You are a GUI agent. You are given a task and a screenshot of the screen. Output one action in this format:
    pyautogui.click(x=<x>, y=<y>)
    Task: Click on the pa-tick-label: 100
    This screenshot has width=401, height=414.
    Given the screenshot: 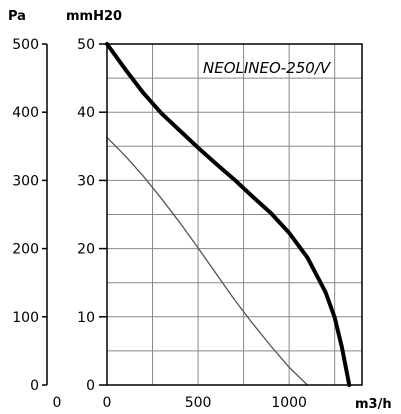 What is the action you would take?
    pyautogui.click(x=25, y=318)
    